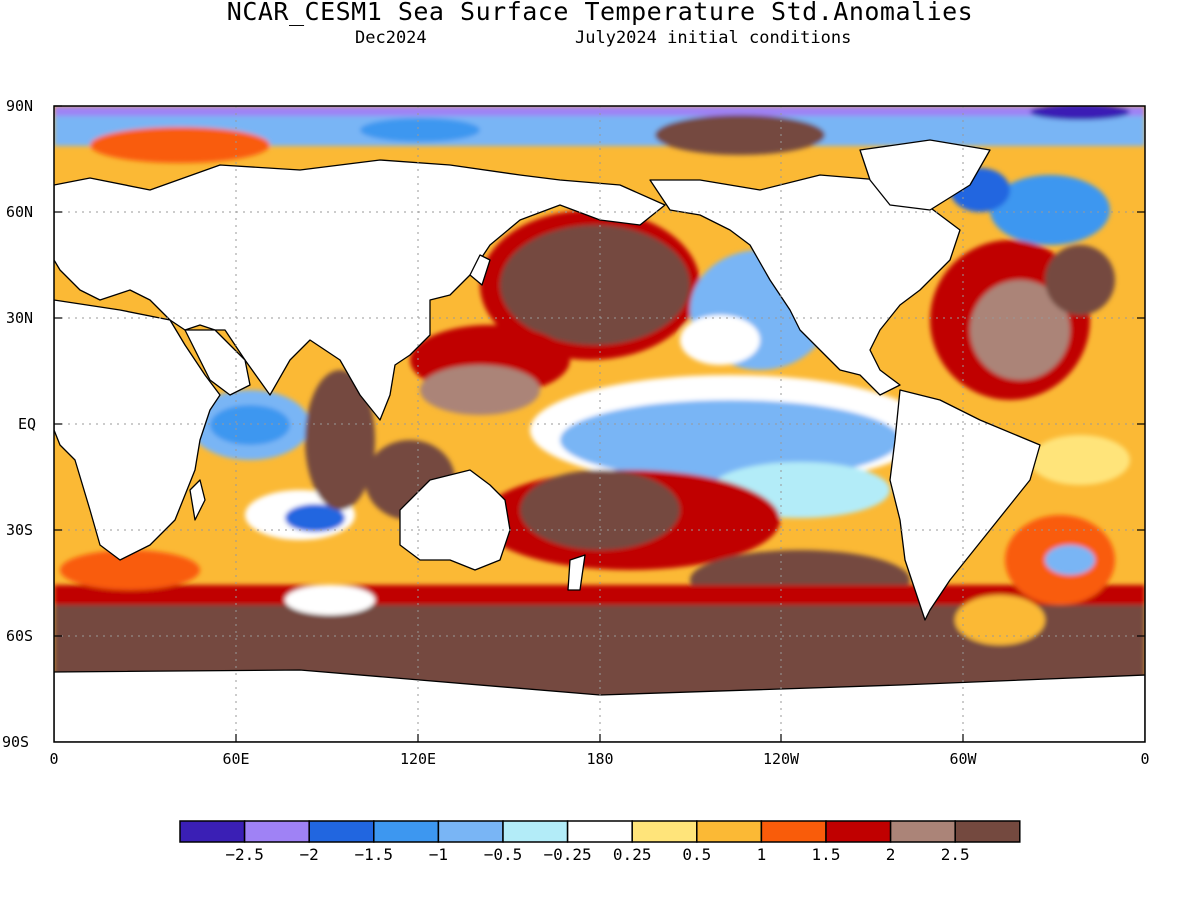  I want to click on initial-conditions: July2024 initial conditions, so click(713, 38).